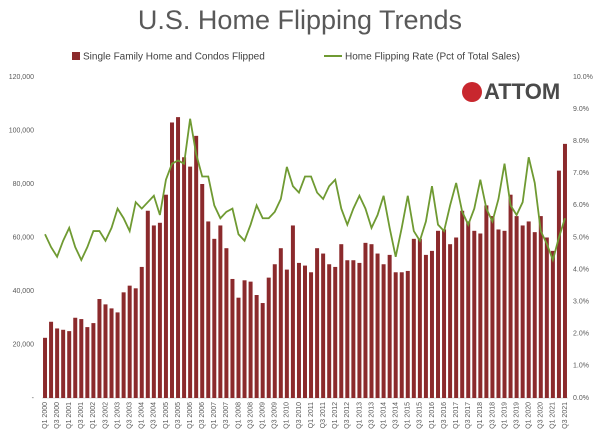 The height and width of the screenshot is (436, 600). Describe the element at coordinates (504, 415) in the screenshot. I see `x-tick-label: Q1 2019` at that location.